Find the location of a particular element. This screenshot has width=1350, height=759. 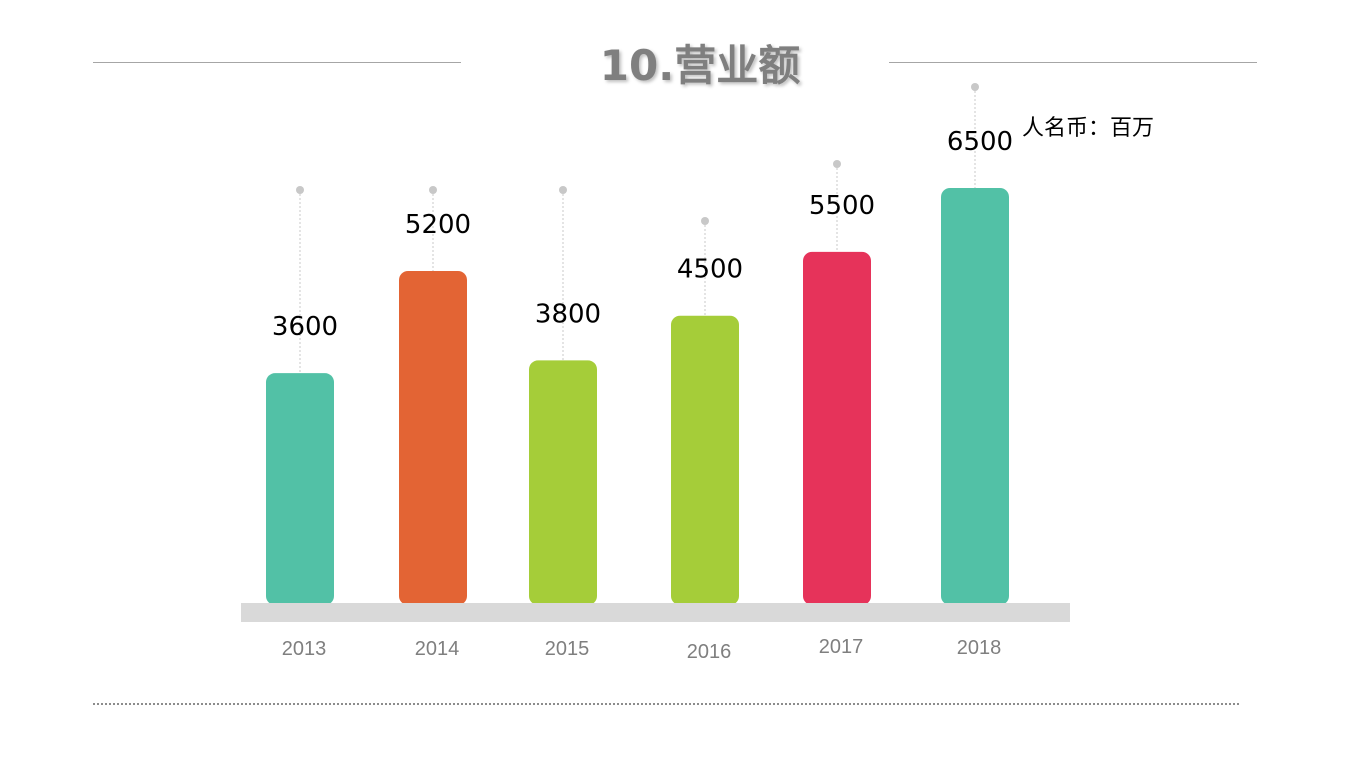

leader-dot-2016 is located at coordinates (705, 221).